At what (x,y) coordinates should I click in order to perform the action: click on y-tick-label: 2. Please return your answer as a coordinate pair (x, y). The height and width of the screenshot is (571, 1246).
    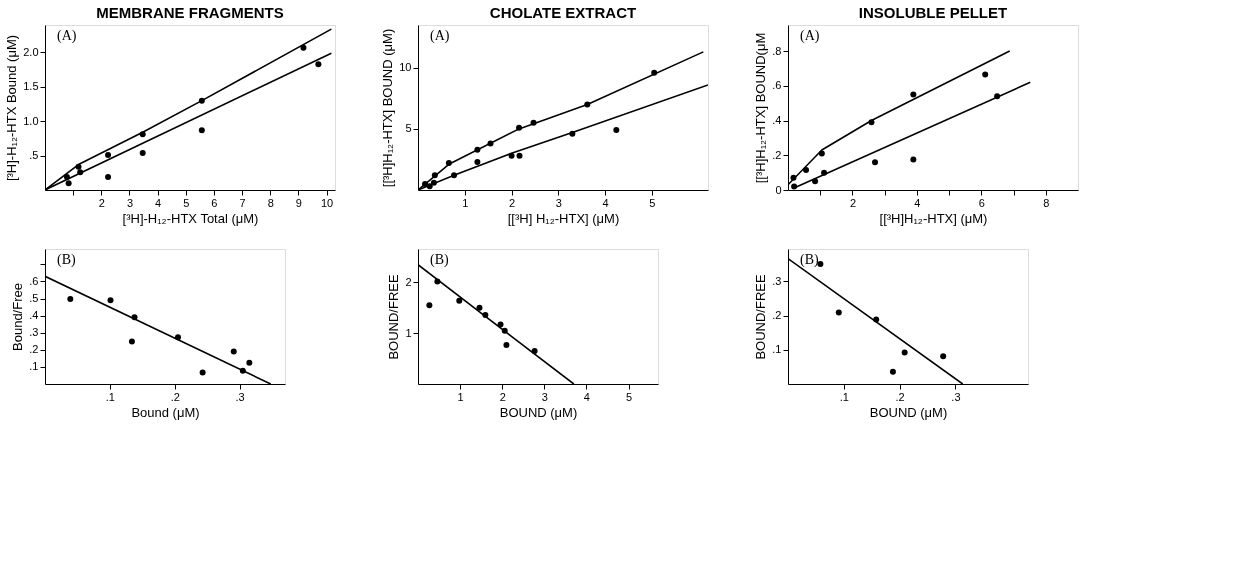
    Looking at the image, I should click on (408, 282).